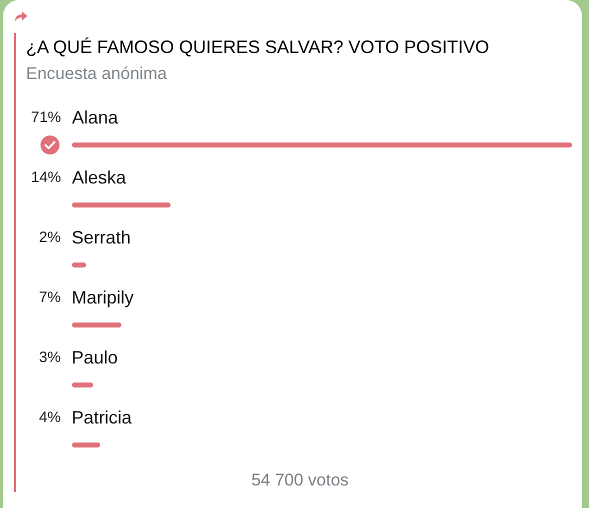 This screenshot has width=589, height=508. What do you see at coordinates (50, 237) in the screenshot?
I see `data-label: 2%` at bounding box center [50, 237].